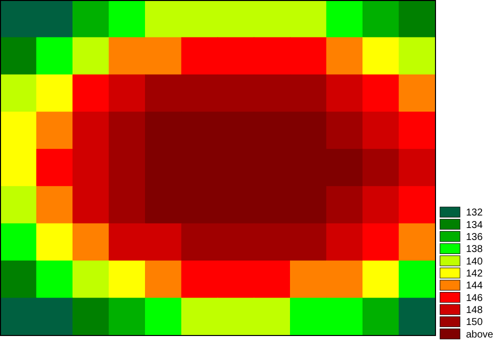 Image resolution: width=500 pixels, height=351 pixels. What do you see at coordinates (475, 298) in the screenshot?
I see `color-bar-label: 146` at bounding box center [475, 298].